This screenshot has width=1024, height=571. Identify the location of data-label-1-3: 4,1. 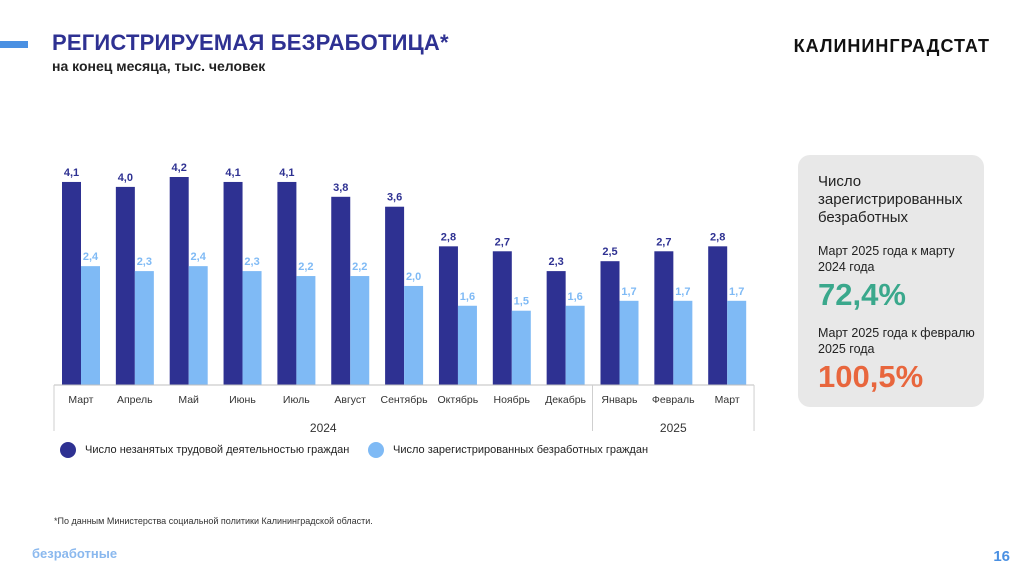
(232, 173).